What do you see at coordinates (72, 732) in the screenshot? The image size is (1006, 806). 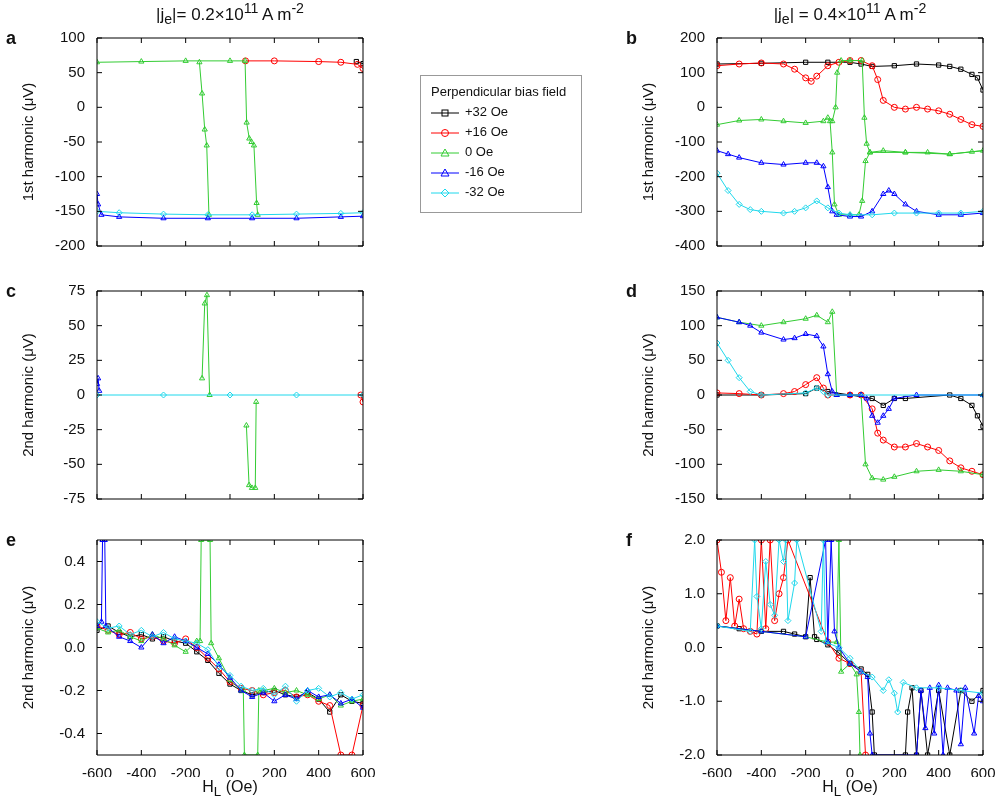 I see `y-tick-label: -0.4` at bounding box center [72, 732].